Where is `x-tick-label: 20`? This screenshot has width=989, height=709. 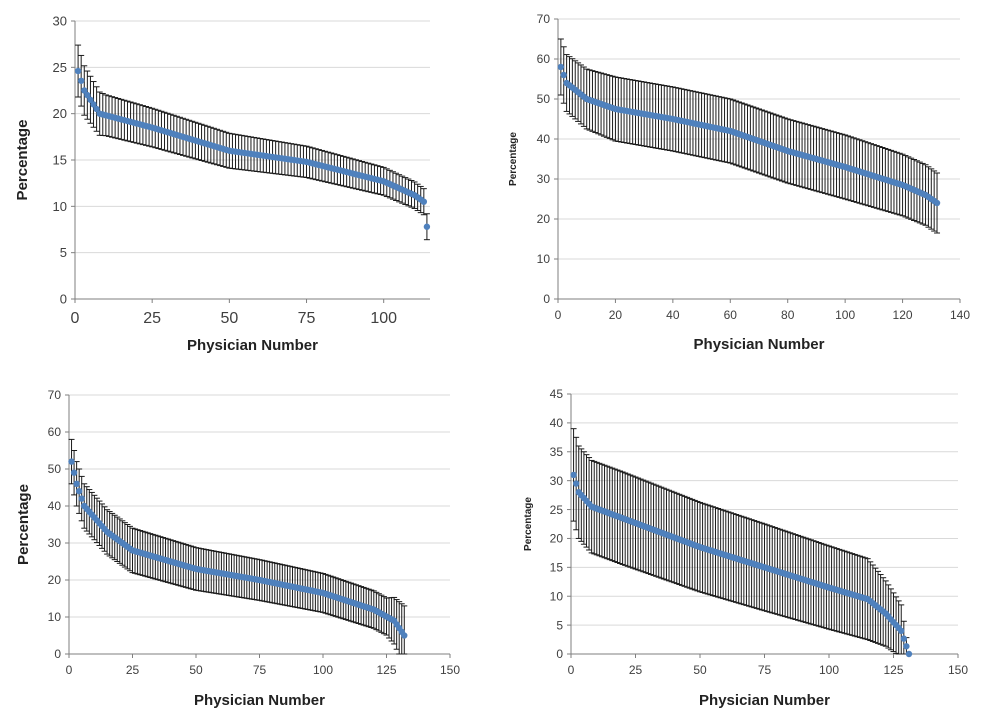
x-tick-label: 20 is located at coordinates (616, 315).